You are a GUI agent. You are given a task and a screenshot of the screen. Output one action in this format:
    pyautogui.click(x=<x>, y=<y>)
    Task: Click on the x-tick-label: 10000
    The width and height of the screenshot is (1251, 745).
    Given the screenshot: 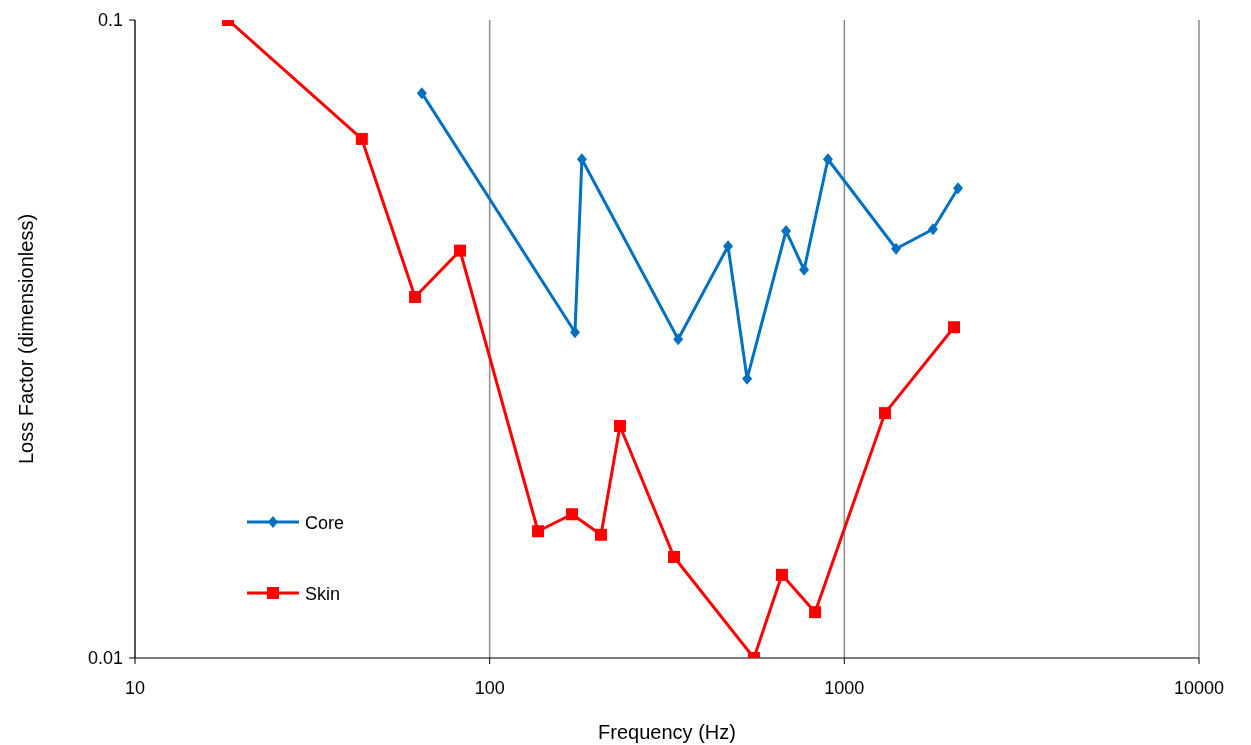 What is the action you would take?
    pyautogui.click(x=1199, y=688)
    